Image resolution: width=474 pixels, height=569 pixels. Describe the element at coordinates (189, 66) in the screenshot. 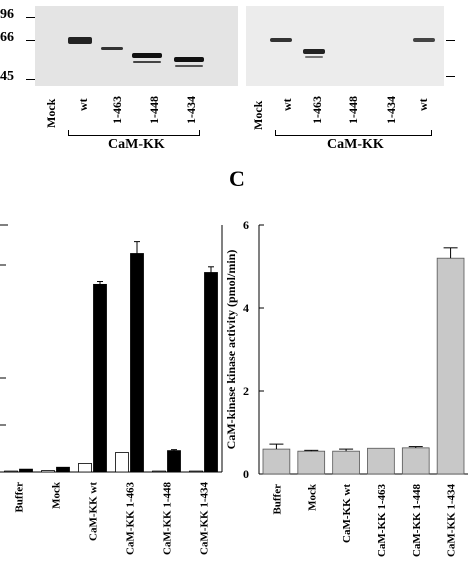

I see `blot-band-1-434-lower` at that location.